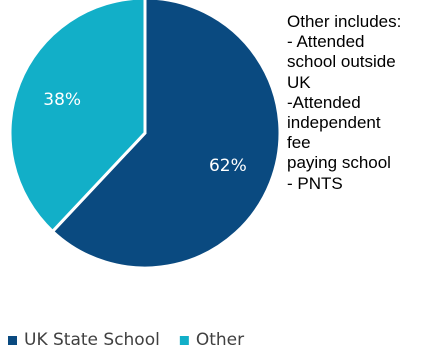 This screenshot has height=354, width=433. I want to click on pie-data-labels: 62% 38%, so click(144, 133).